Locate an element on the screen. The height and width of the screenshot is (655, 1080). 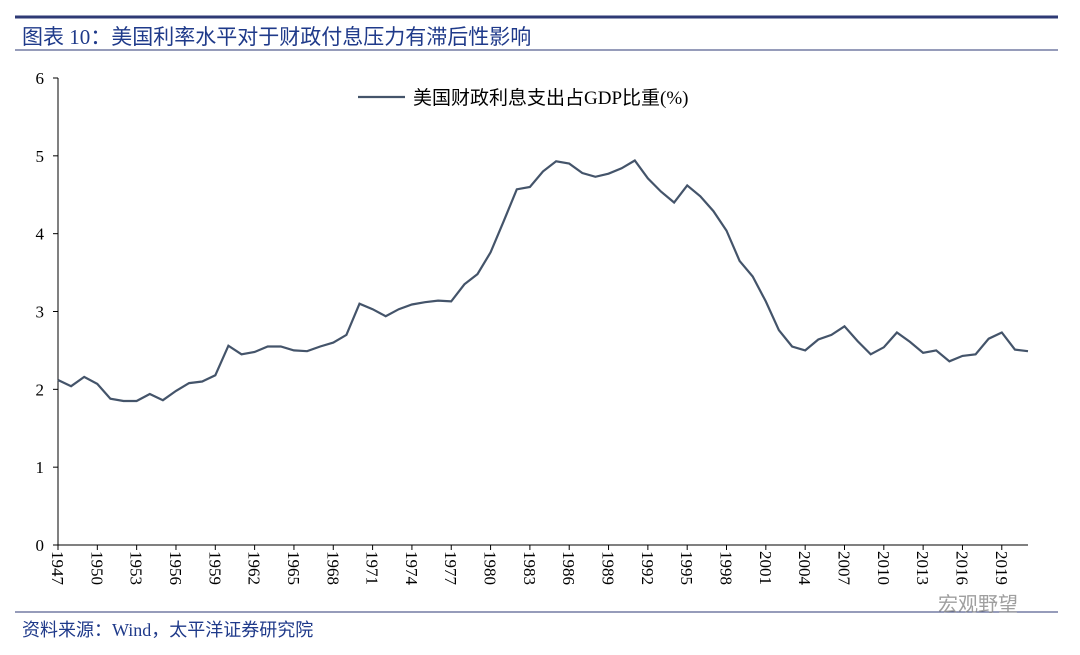
y-tick-label: 5 is located at coordinates (40, 156).